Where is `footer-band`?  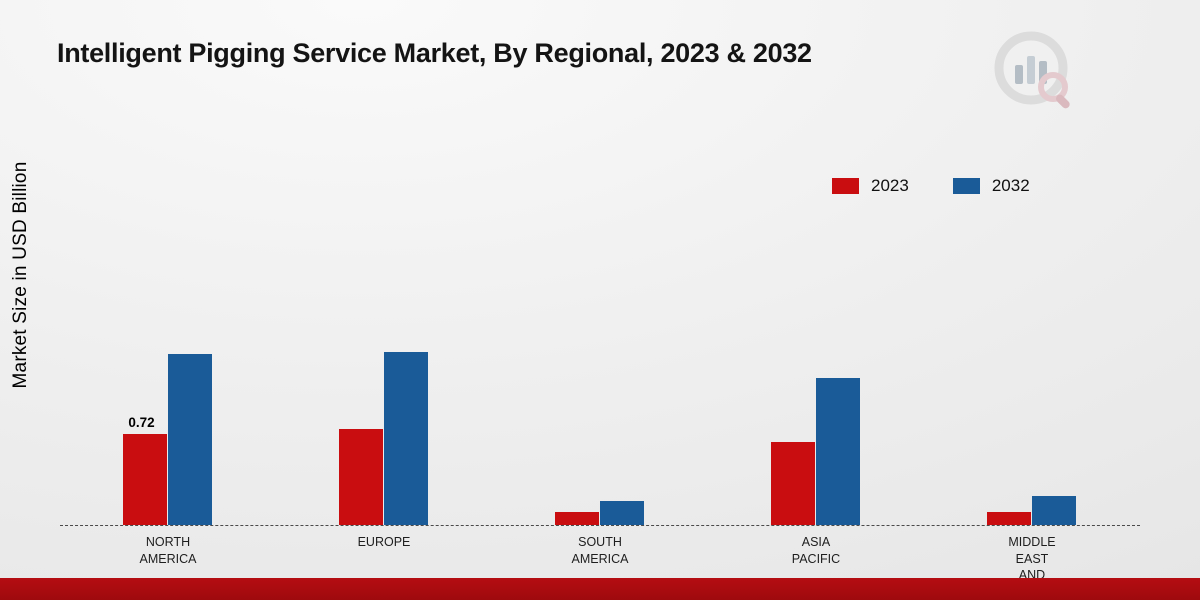
footer-band is located at coordinates (600, 589).